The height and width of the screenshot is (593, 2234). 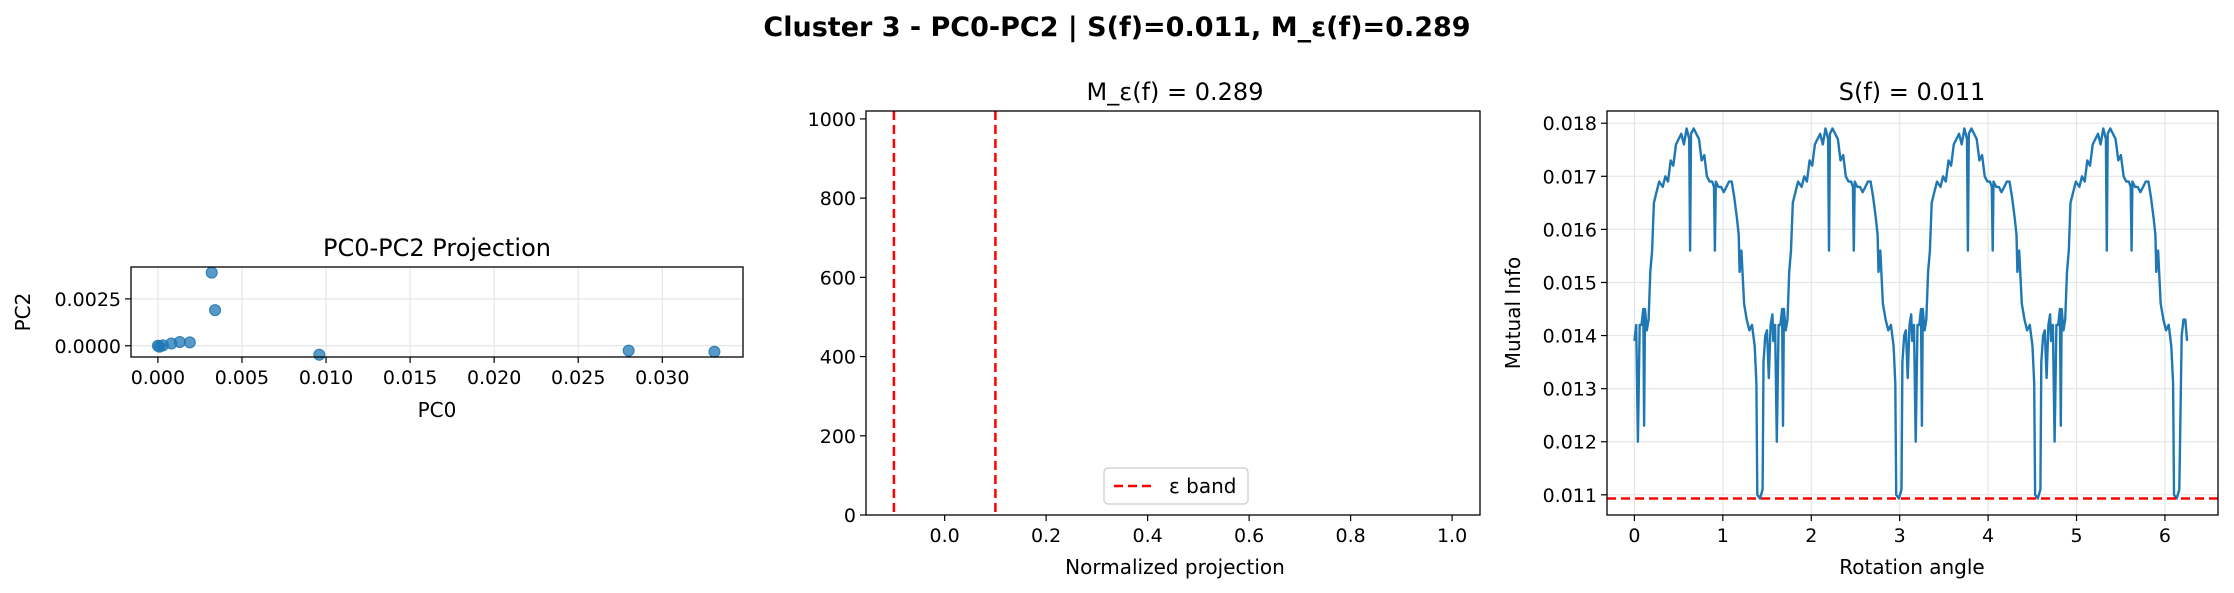 What do you see at coordinates (1570, 230) in the screenshot?
I see `mutual-info-ytick-label: 0.016` at bounding box center [1570, 230].